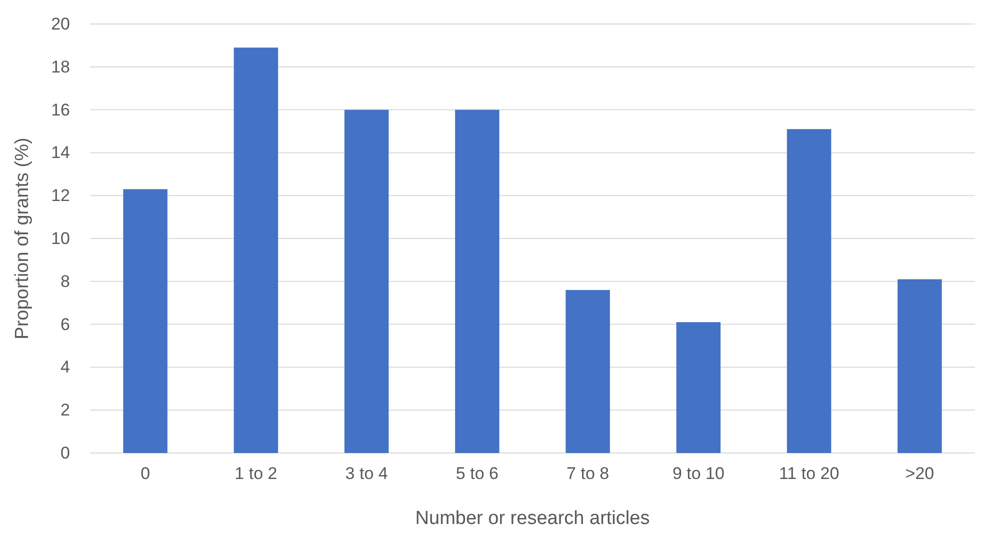 This screenshot has height=536, width=986. What do you see at coordinates (22, 239) in the screenshot?
I see `y-axis-title: Proportion of grants (%)` at bounding box center [22, 239].